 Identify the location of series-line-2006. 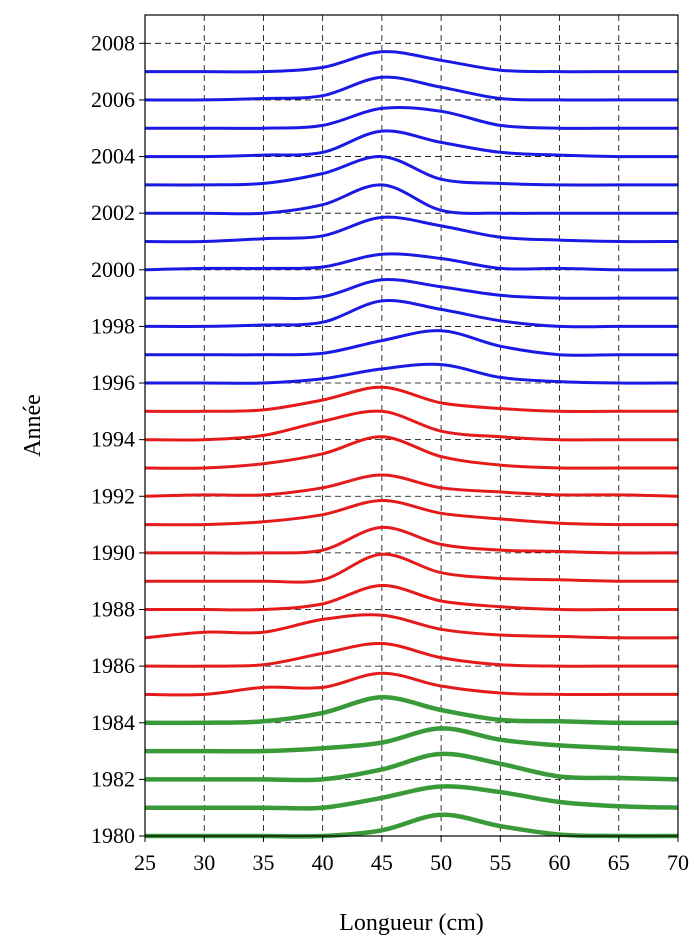
(411, 88).